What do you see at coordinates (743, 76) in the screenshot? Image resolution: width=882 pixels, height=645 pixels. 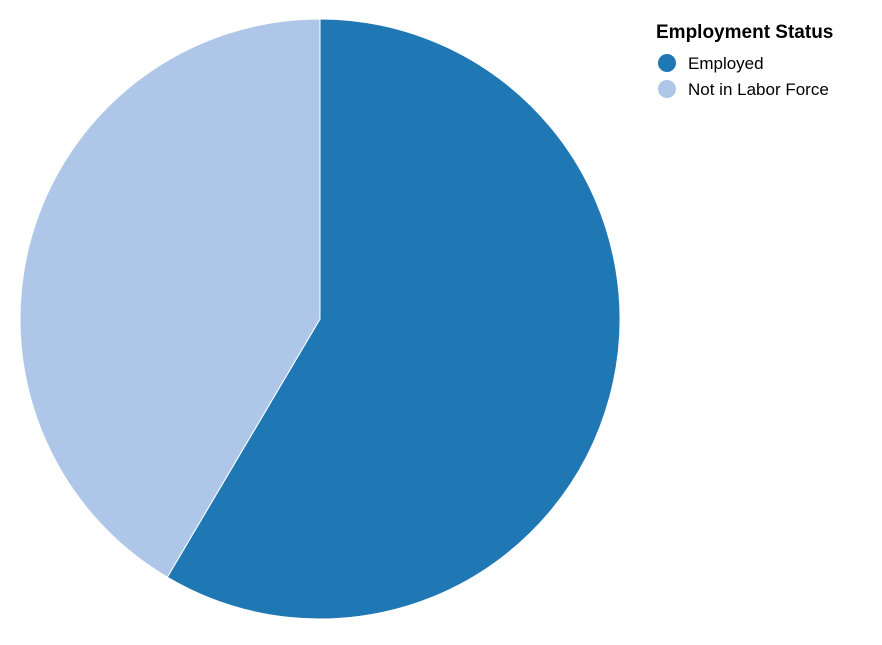 I see `legend-items: Employed Not in Labor Force` at bounding box center [743, 76].